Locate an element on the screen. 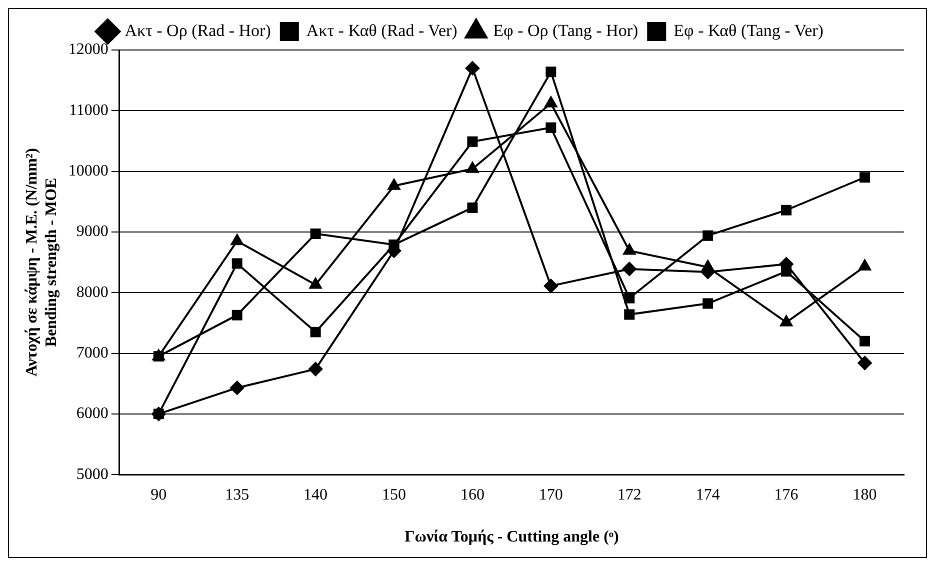 This screenshot has height=566, width=935. x-tick-label: 135 is located at coordinates (237, 495).